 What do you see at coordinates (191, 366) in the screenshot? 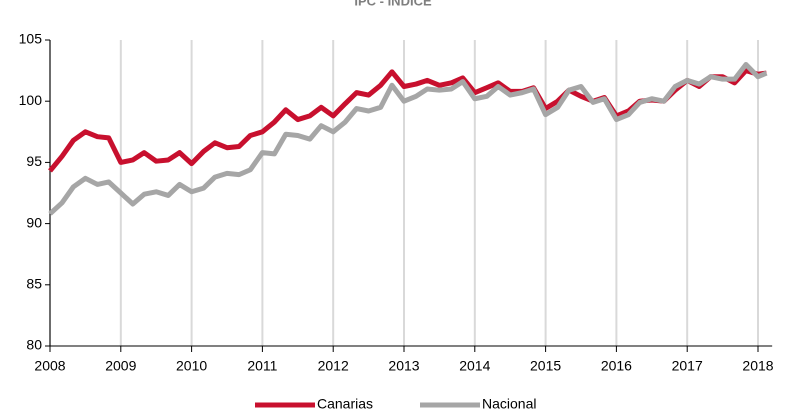
I see `x-tick-label: 2010` at bounding box center [191, 366].